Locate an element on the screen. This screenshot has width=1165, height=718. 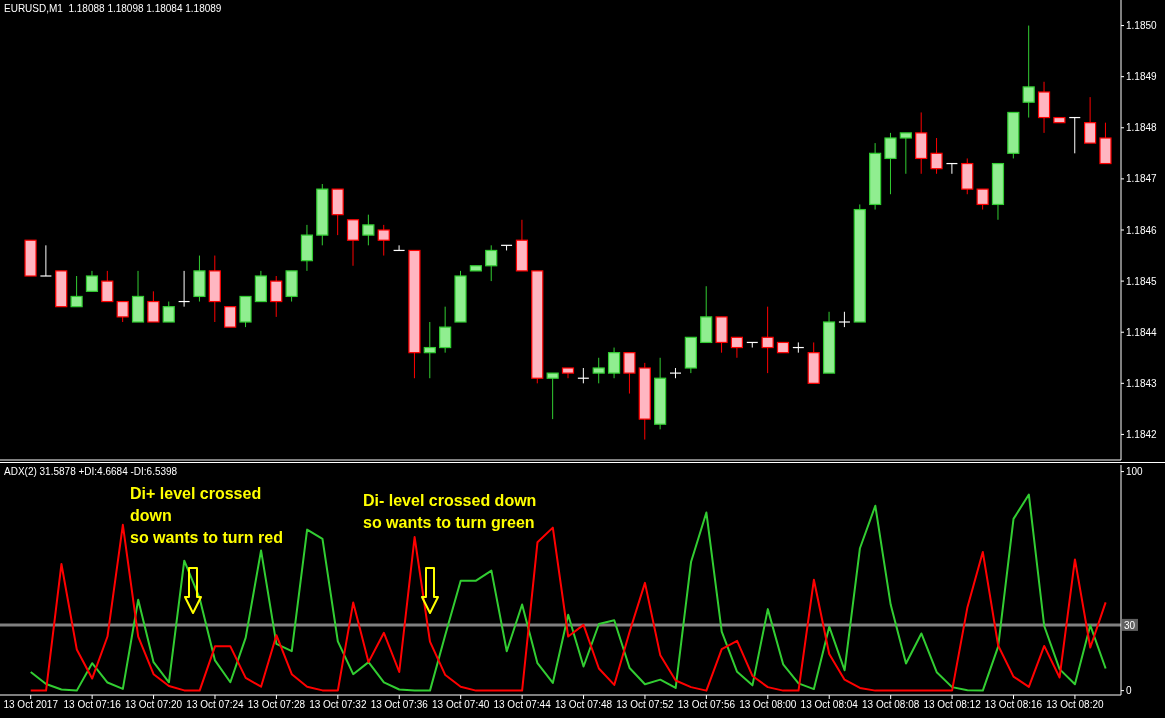
x-tick-label: 13 Oct 08:08 is located at coordinates (891, 705).